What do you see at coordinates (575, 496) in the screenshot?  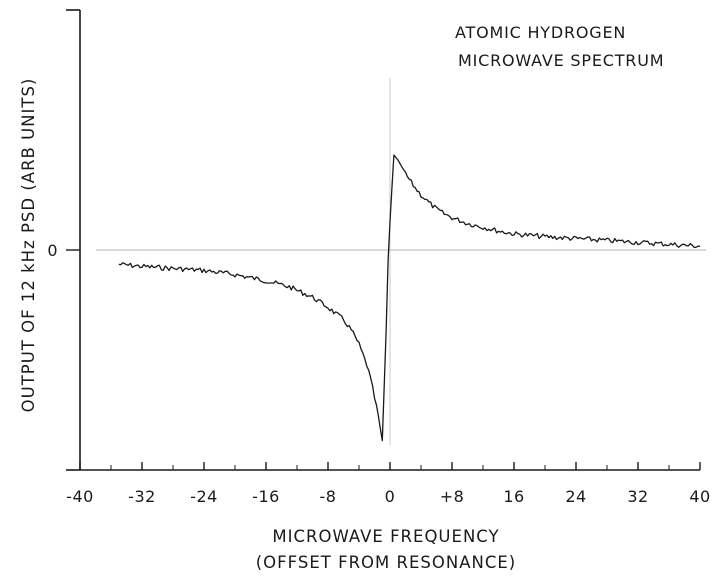 I see `x-tick-label: 24` at bounding box center [575, 496].